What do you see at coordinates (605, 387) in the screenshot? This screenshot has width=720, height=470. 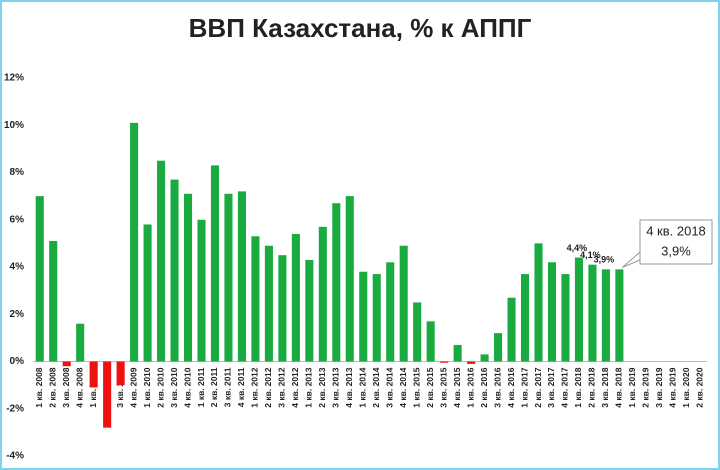 I see `x-tick-label: 3 кв. 2018` at bounding box center [605, 387].